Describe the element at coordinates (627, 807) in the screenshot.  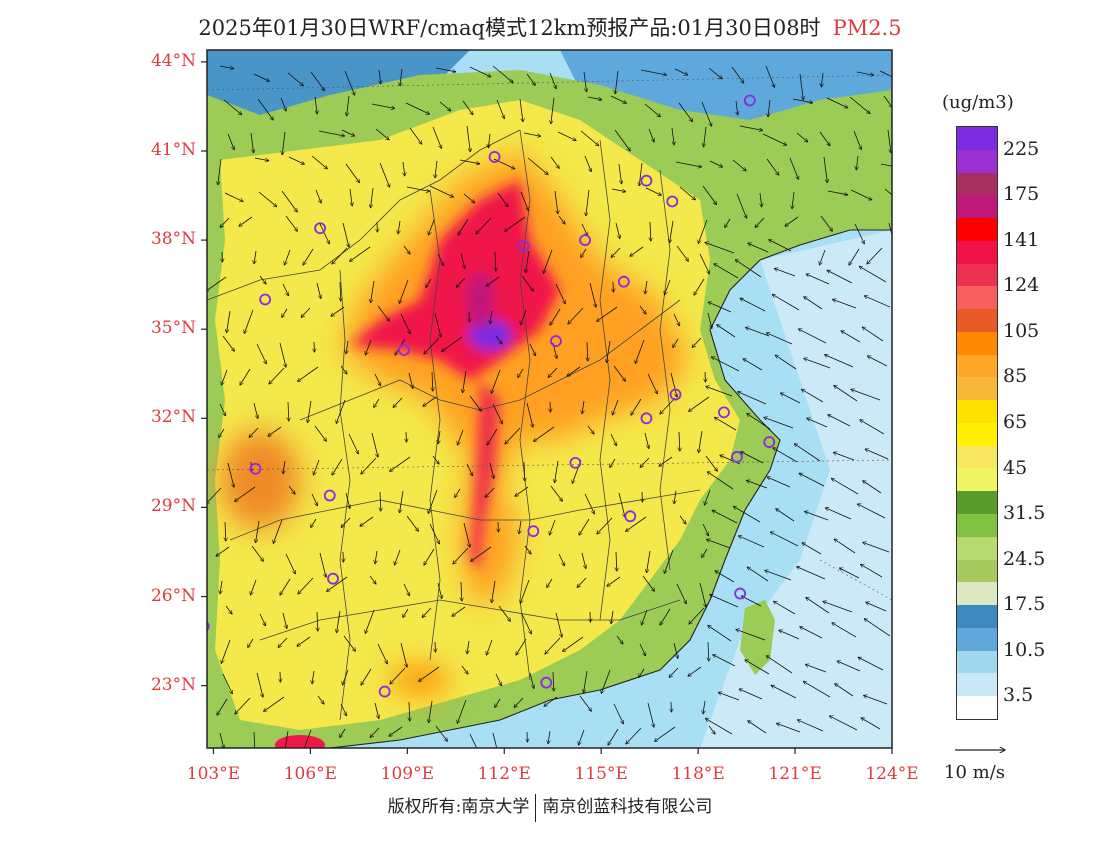
I see `copyright-right: 南京创蓝科技有限公司` at that location.